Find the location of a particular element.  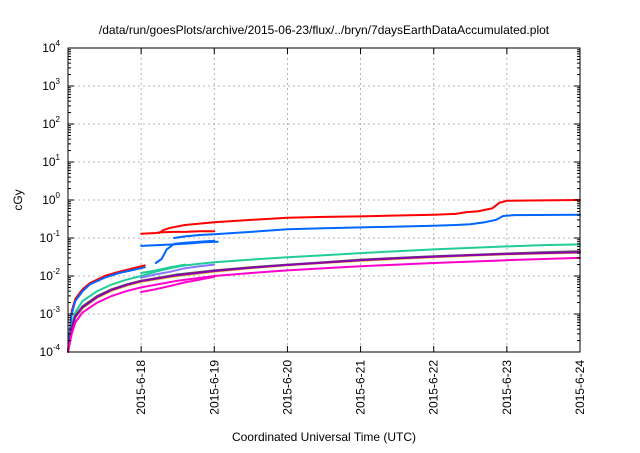

y-tick-label: 10⁴ is located at coordinates (51, 47).